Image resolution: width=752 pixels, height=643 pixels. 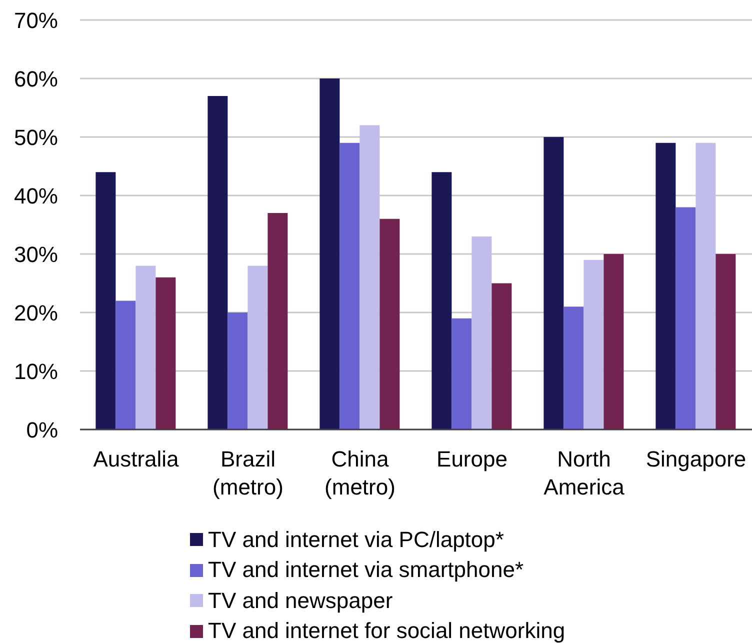 What do you see at coordinates (356, 539) in the screenshot?
I see `legend-label: TV and internet via PC/laptop*` at bounding box center [356, 539].